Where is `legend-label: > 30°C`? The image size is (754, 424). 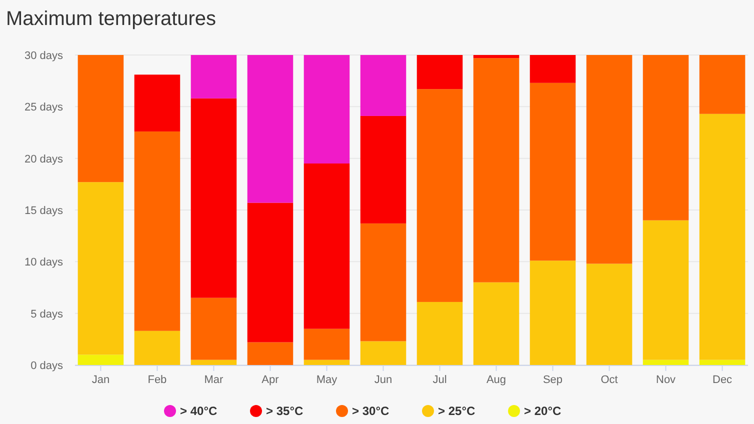
legend-label: > 30°C is located at coordinates (371, 411).